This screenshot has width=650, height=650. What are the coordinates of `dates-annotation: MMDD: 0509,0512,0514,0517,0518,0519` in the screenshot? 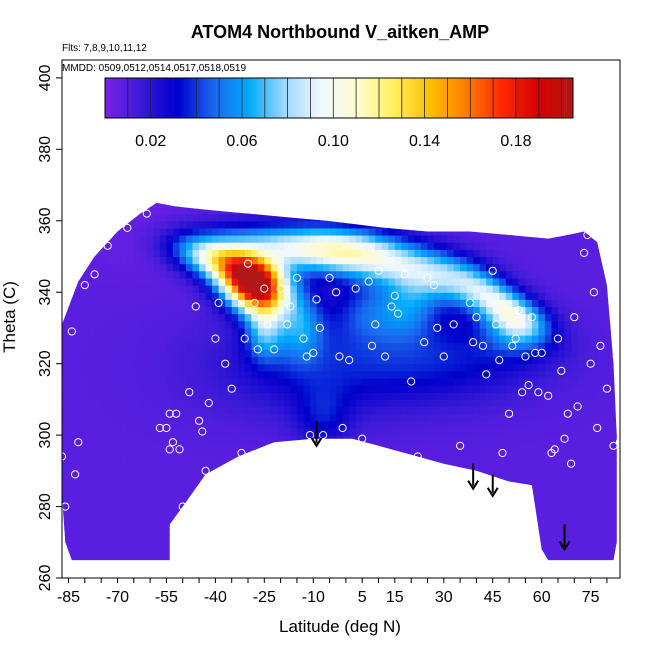 It's located at (154, 68).